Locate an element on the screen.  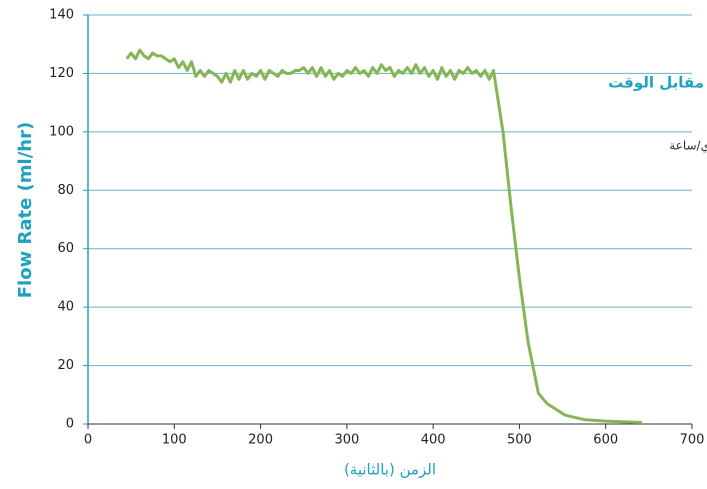
annotation: ي/ساعة is located at coordinates (688, 146).